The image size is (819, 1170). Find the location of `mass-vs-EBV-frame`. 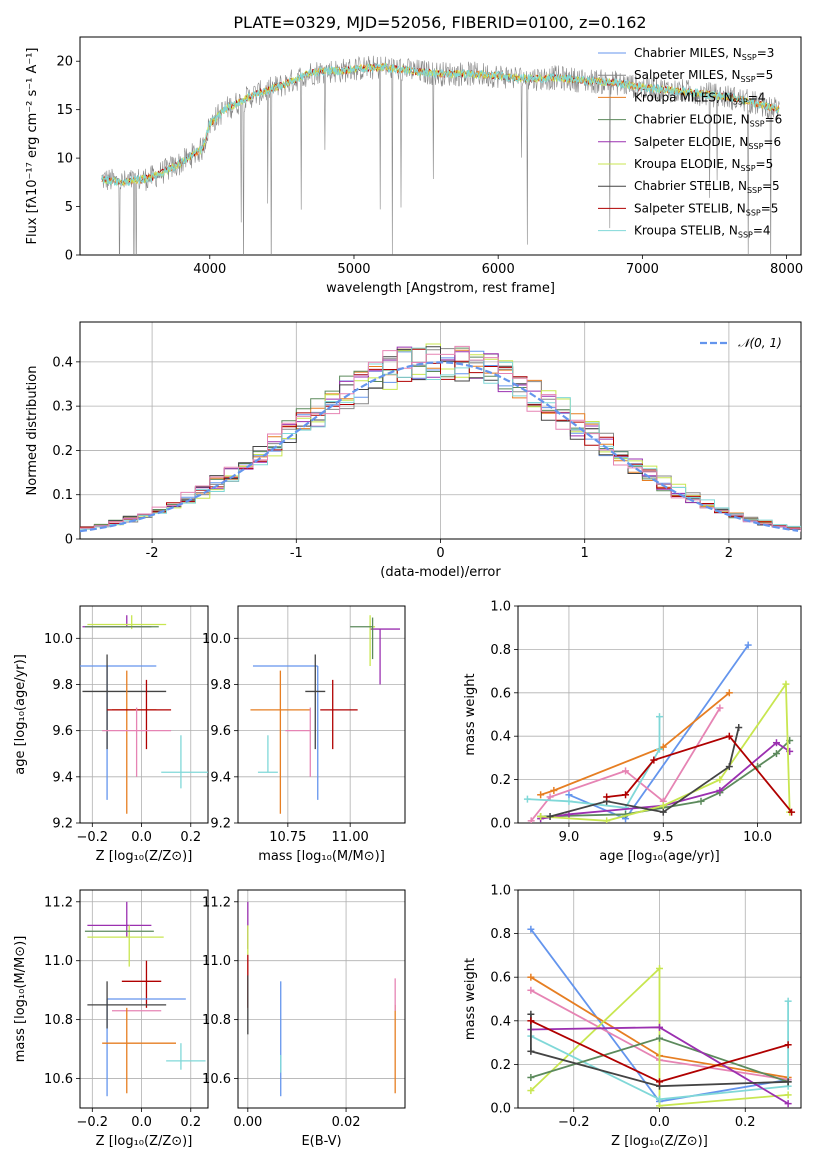

mass-vs-EBV-frame is located at coordinates (321, 999).